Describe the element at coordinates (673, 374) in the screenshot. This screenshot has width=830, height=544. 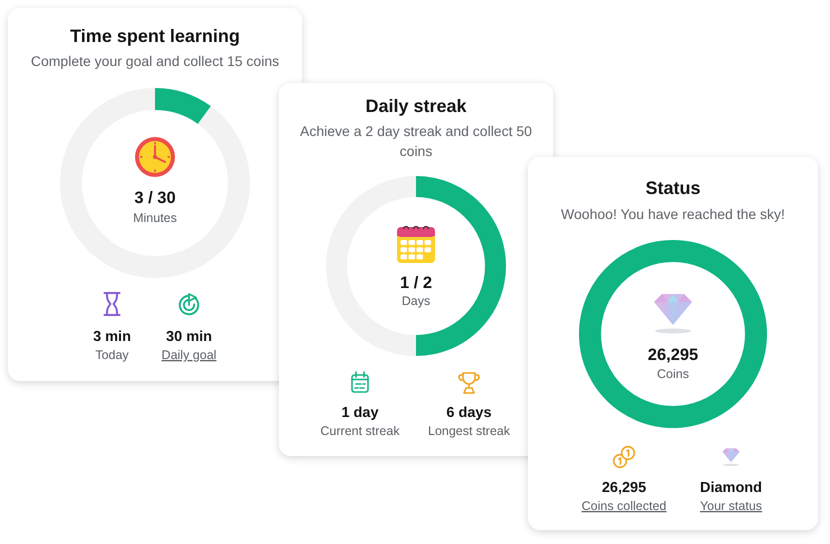
I see `text: Coins` at that location.